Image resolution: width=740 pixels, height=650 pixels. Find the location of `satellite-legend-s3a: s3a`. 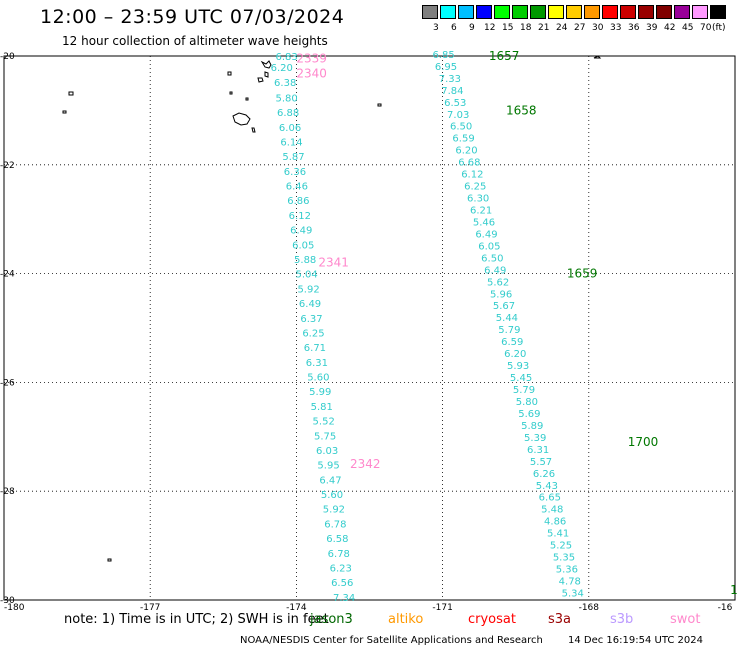

satellite-legend-s3a: s3a is located at coordinates (560, 619).